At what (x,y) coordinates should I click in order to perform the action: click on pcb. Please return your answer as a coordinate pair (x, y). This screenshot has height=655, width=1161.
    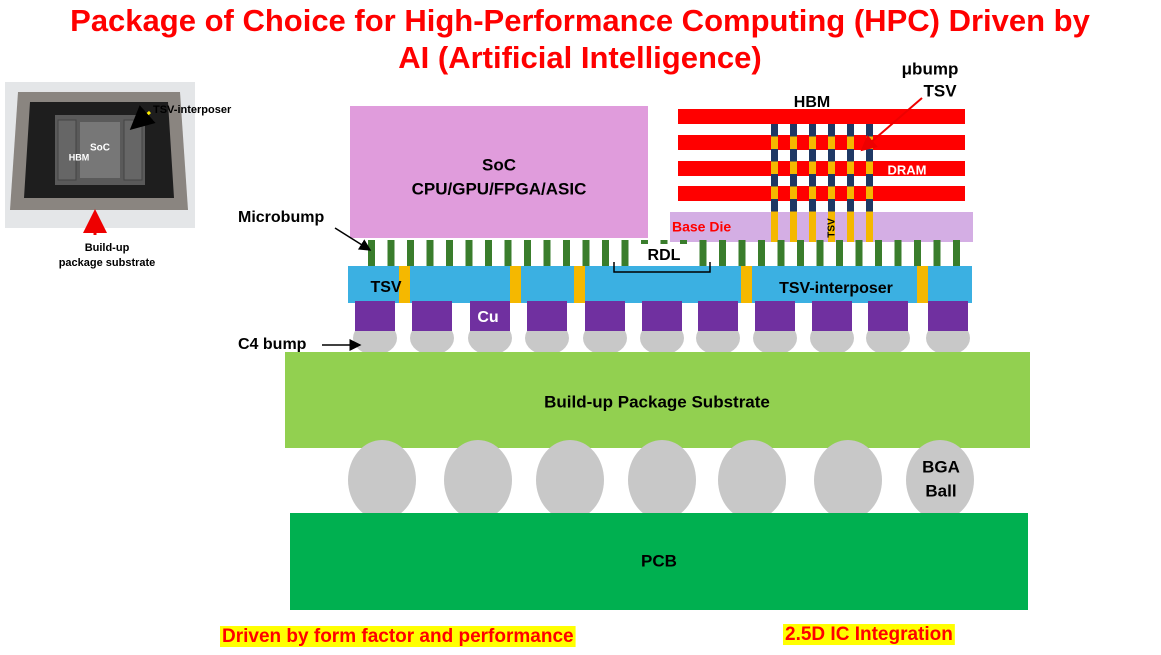
    Looking at the image, I should click on (659, 561).